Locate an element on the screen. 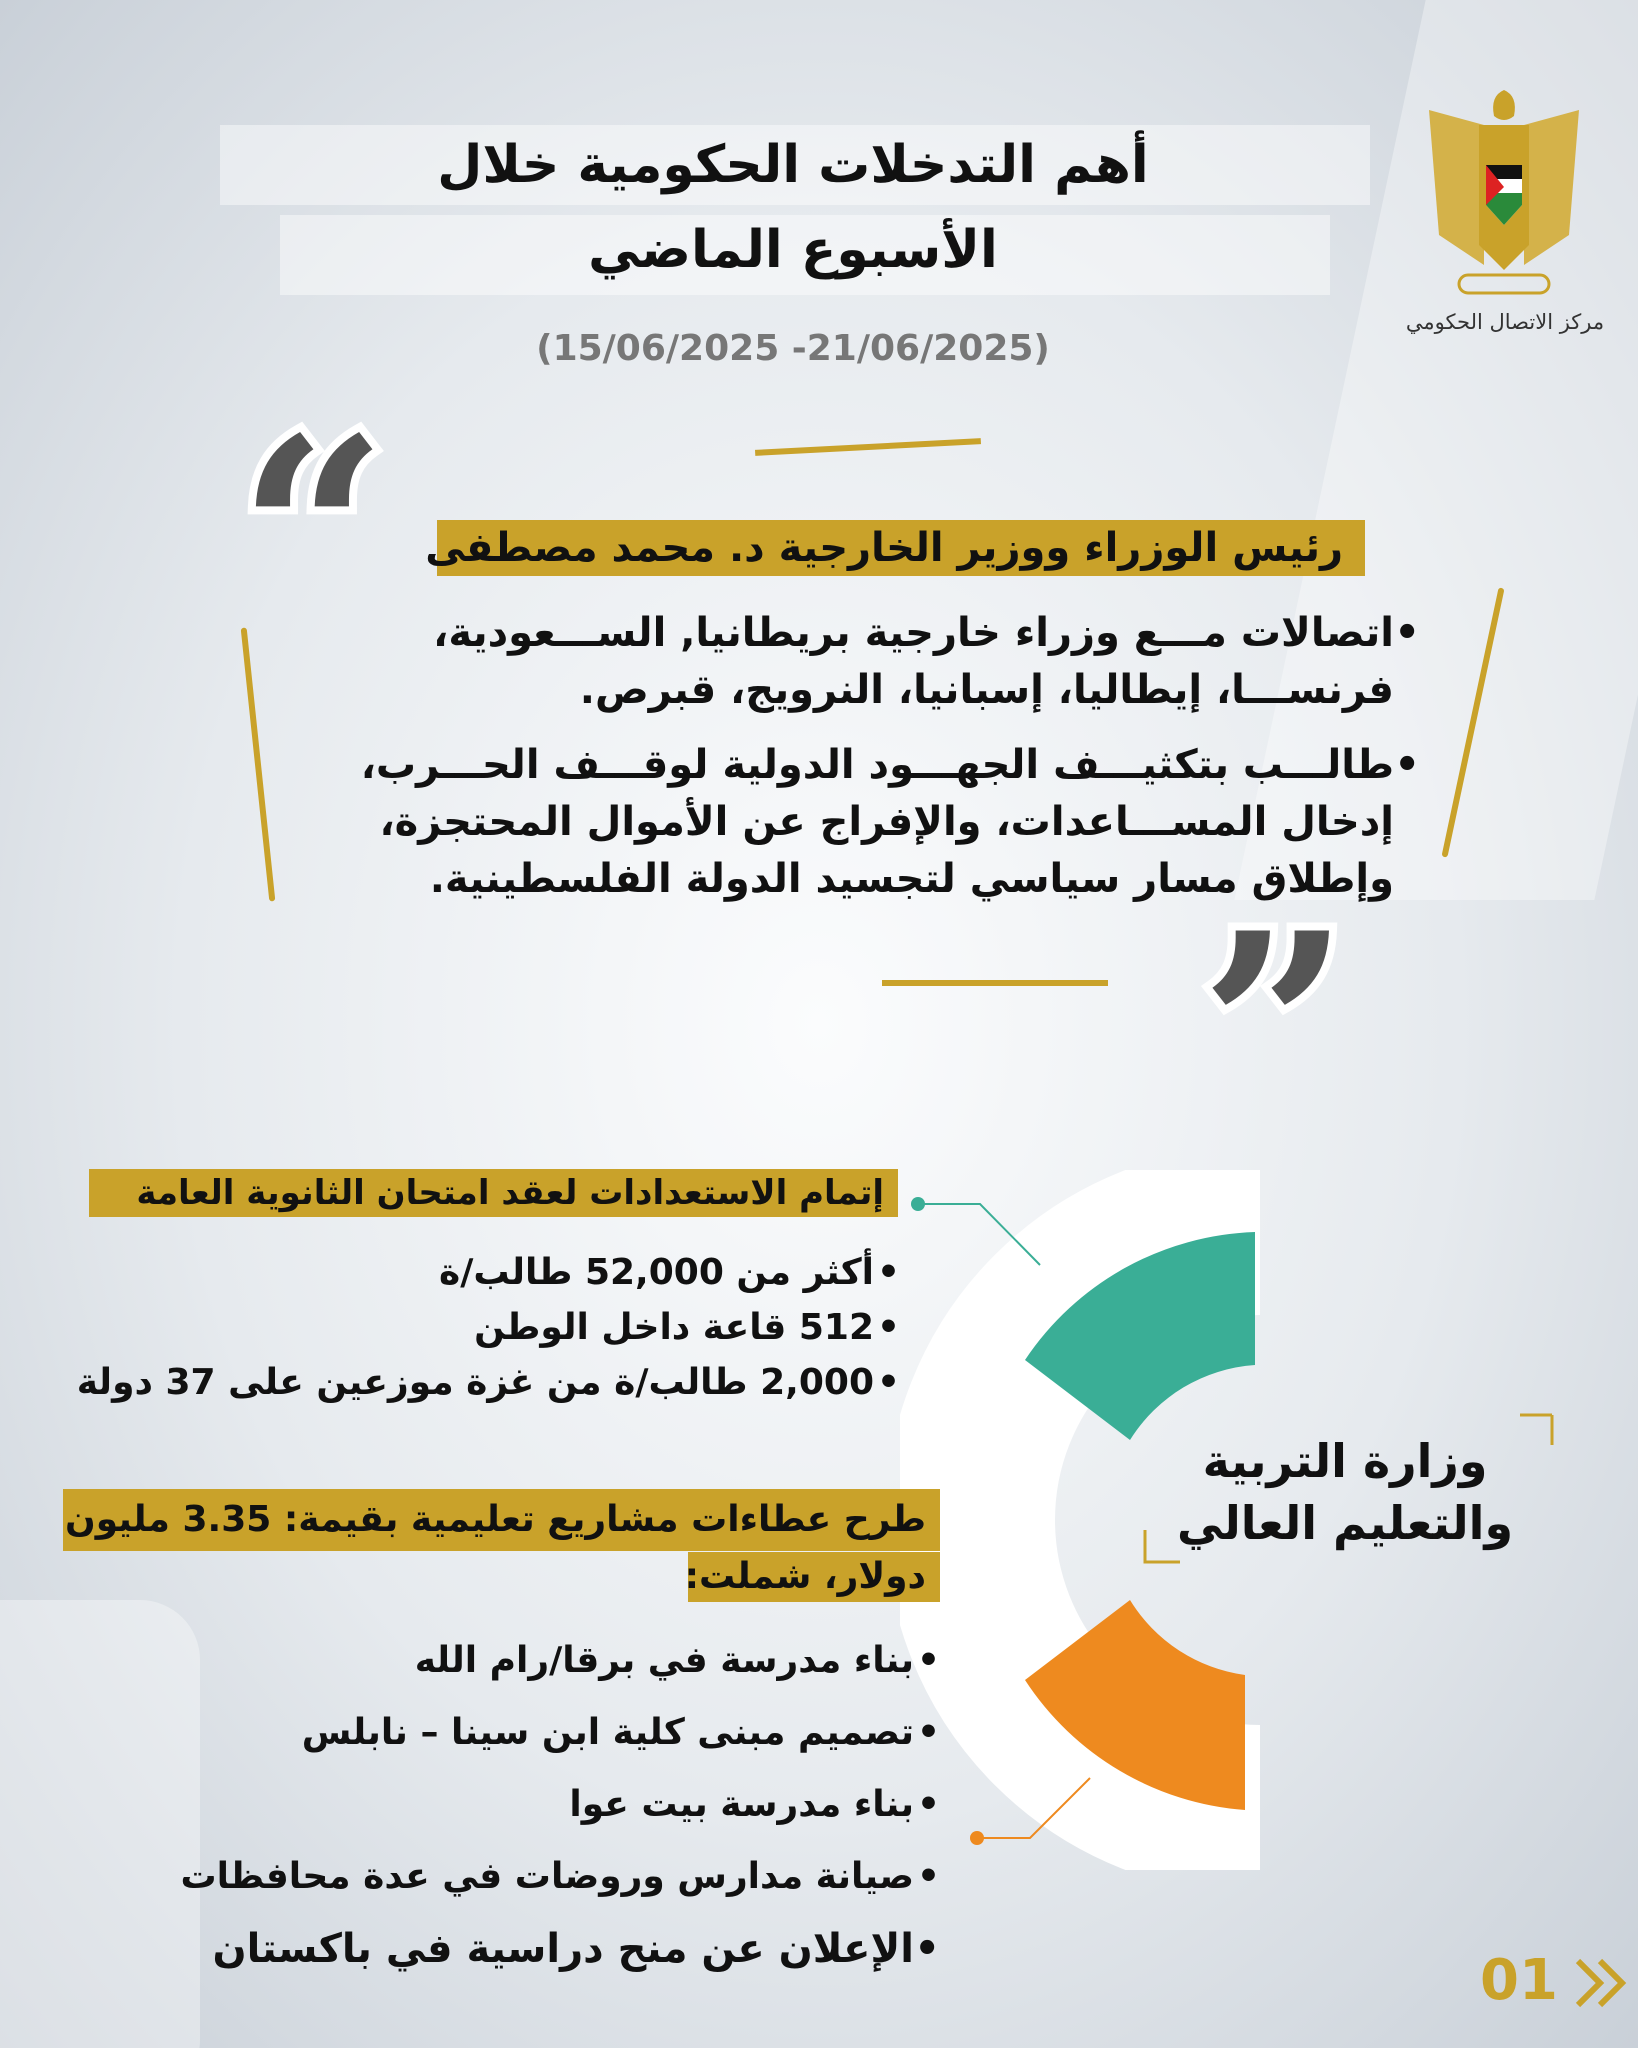 The height and width of the screenshot is (2048, 1638). title-line2: الأسبوع الماضي is located at coordinates (793, 250).